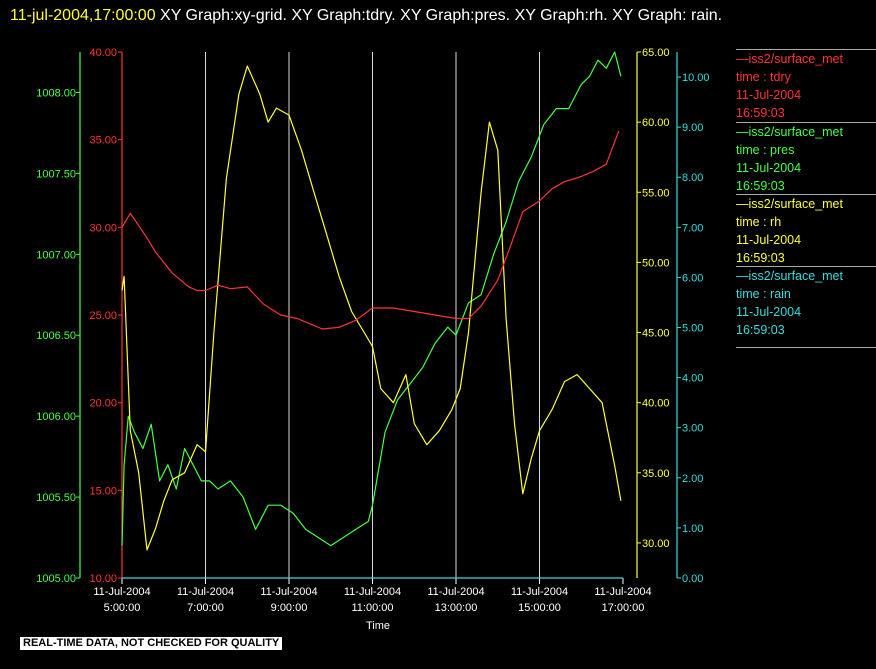 This screenshot has width=876, height=669. Describe the element at coordinates (288, 592) in the screenshot. I see `x-tick-label-date-2: 11-Jul-2004` at that location.